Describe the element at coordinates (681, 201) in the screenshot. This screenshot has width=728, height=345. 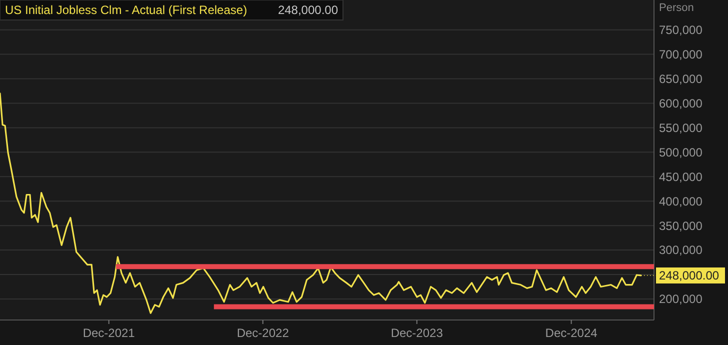
I see `y-tick-label: 400,000` at that location.